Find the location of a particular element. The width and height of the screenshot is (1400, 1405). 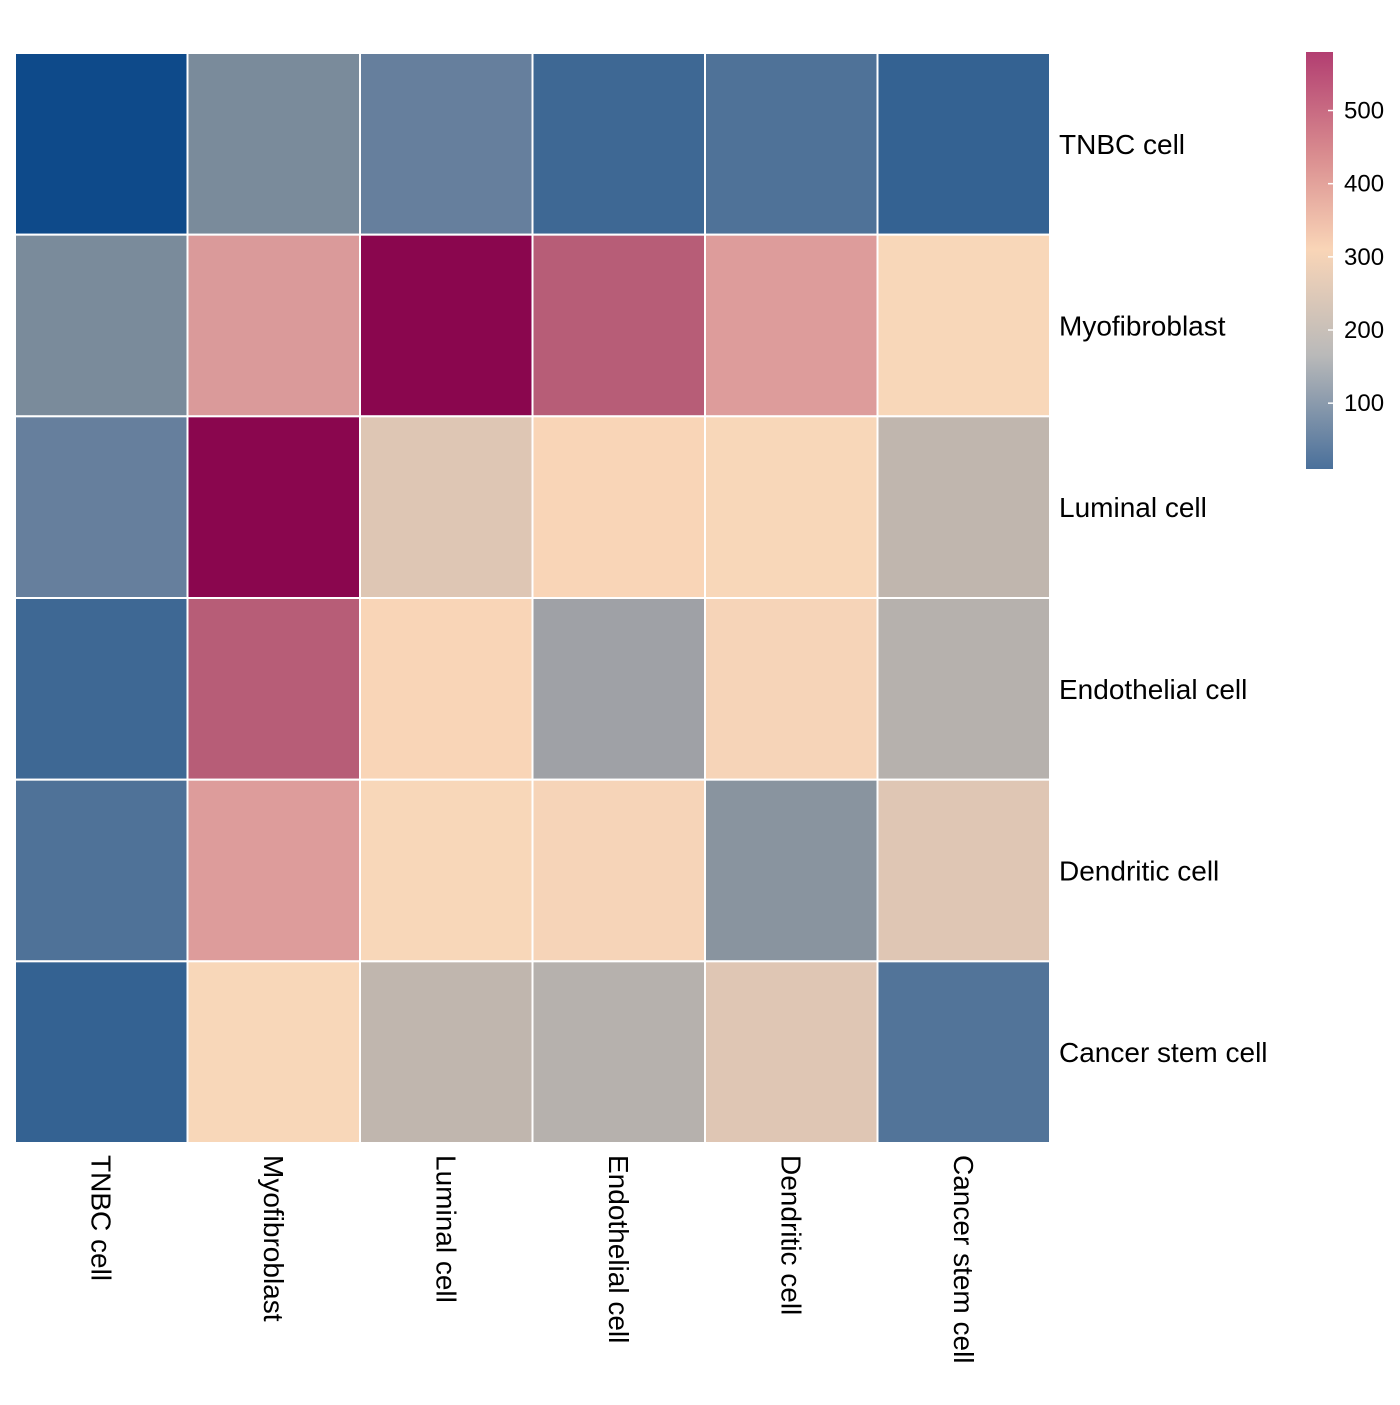

column-label: Dendritic cell is located at coordinates (790, 1235).